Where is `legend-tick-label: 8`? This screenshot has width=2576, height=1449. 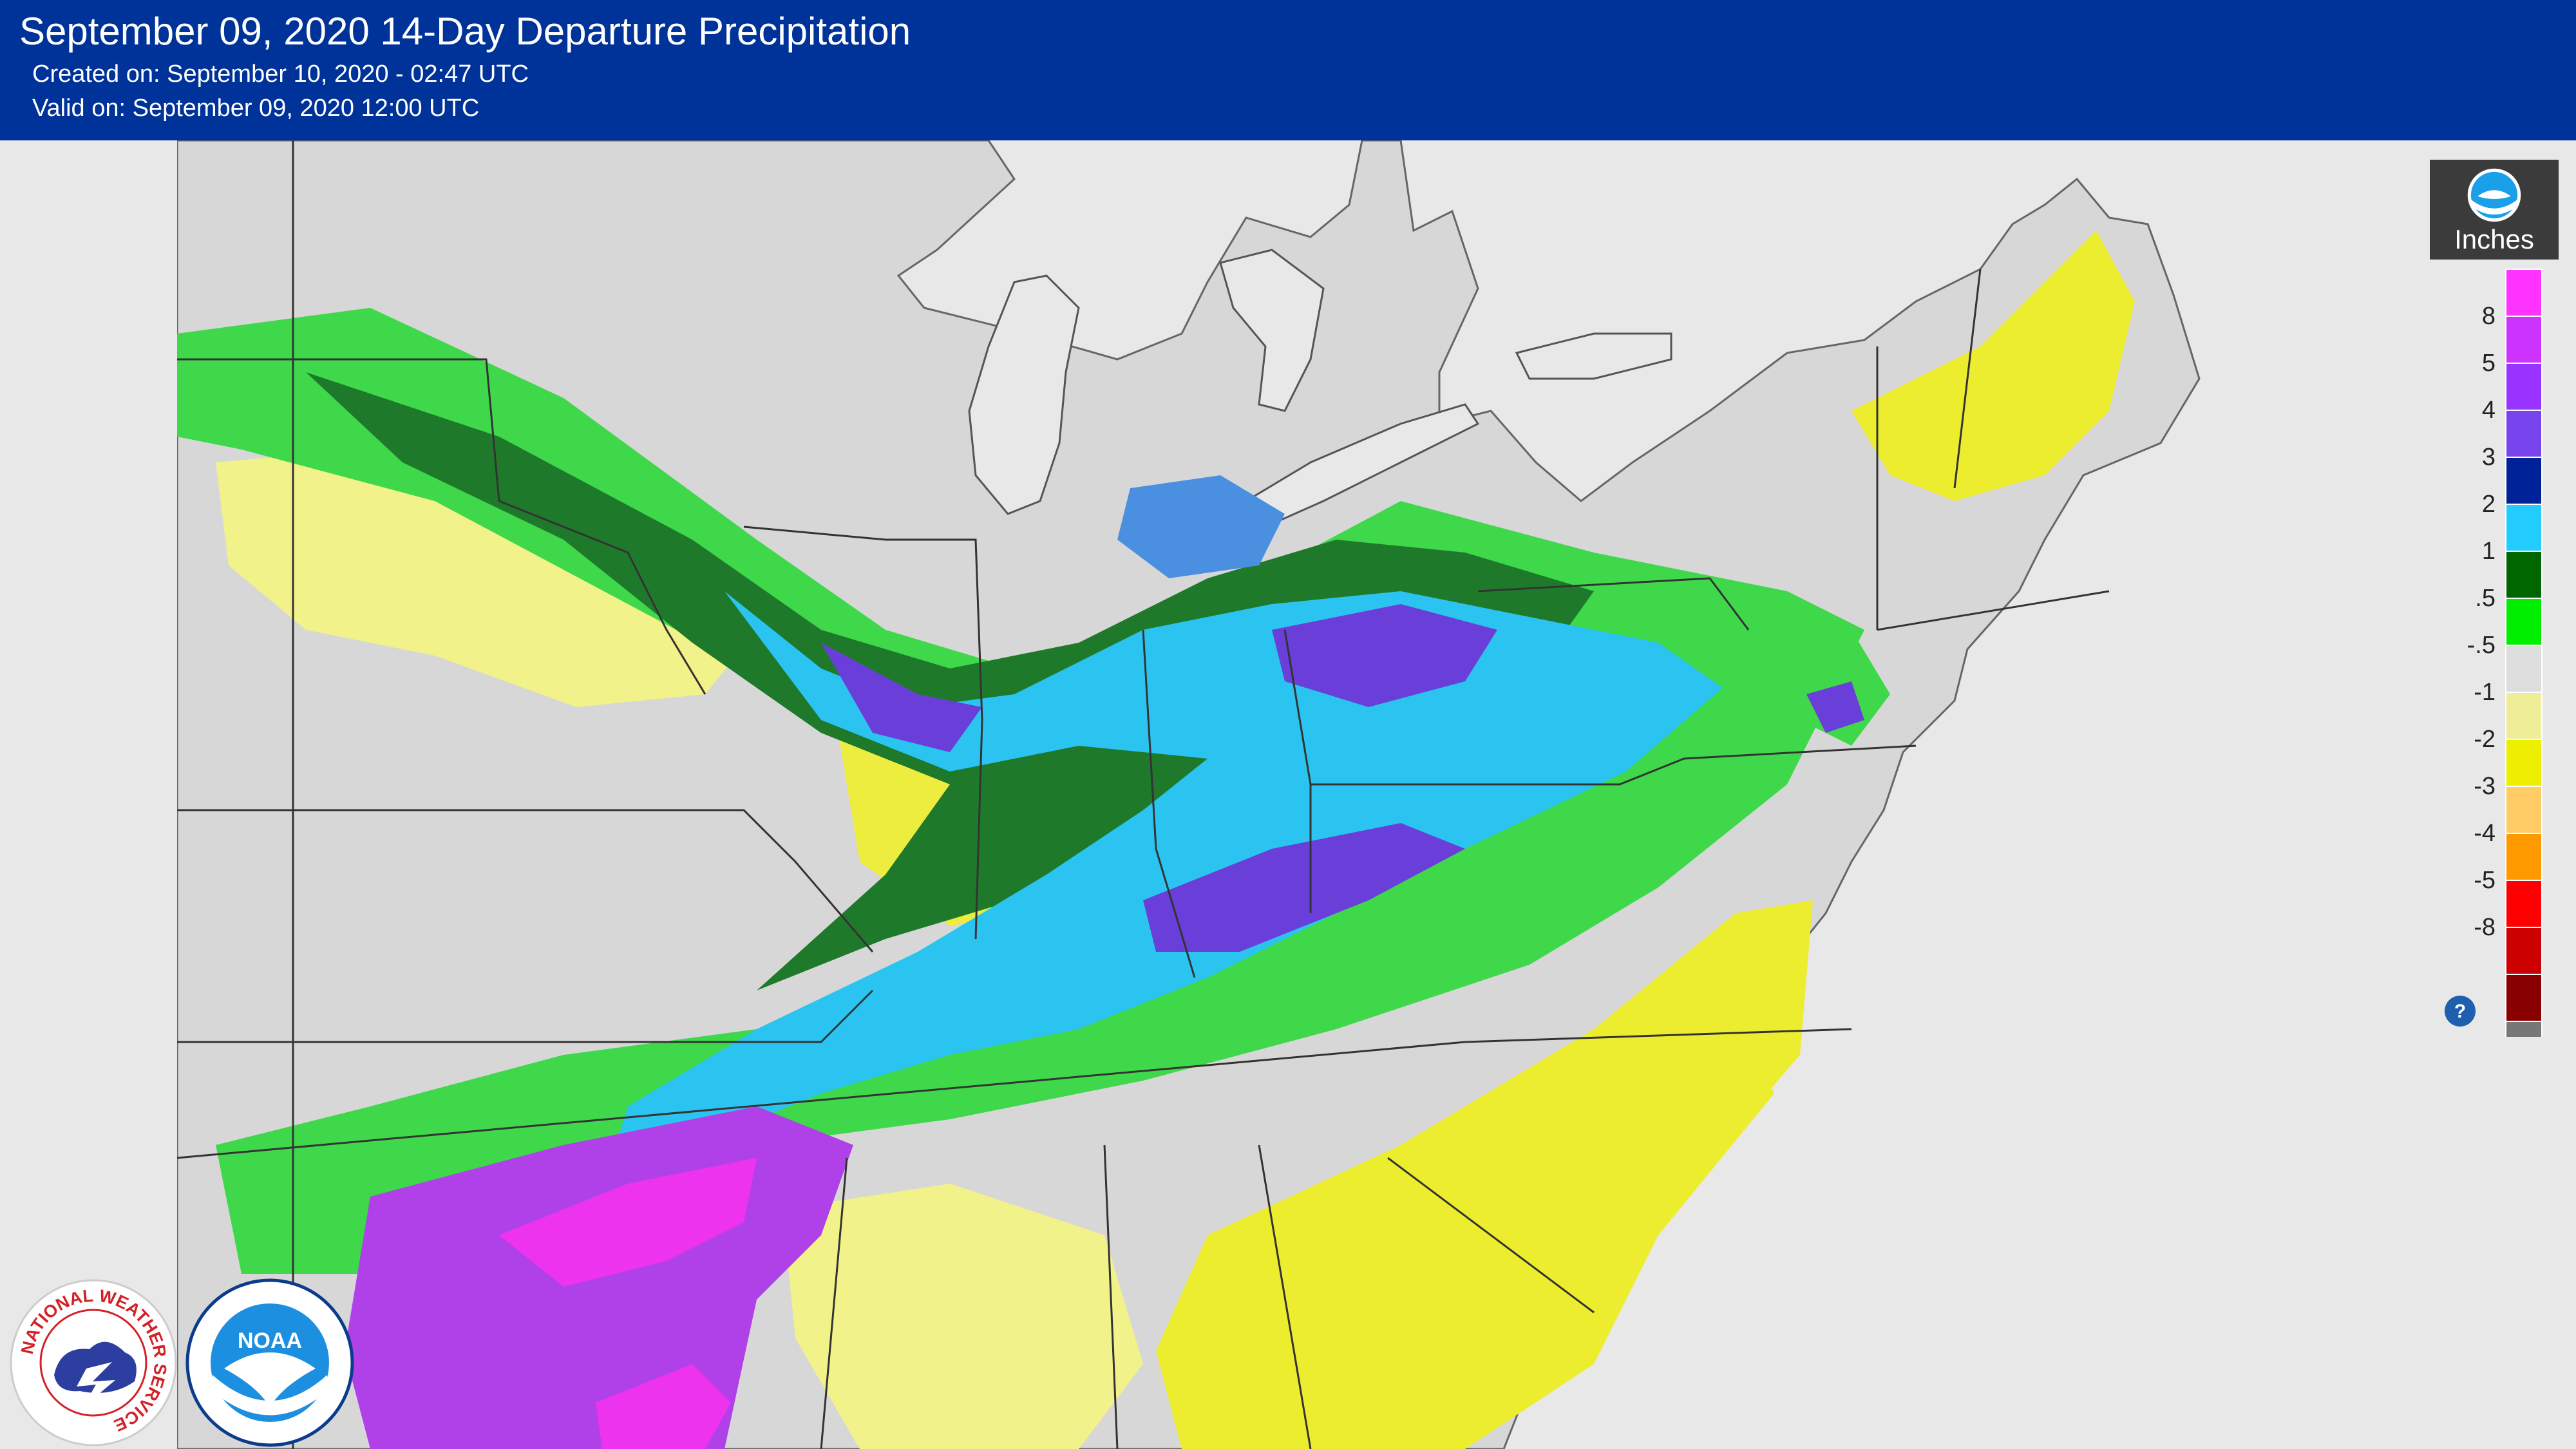
legend-tick-label: 8 is located at coordinates (2489, 317).